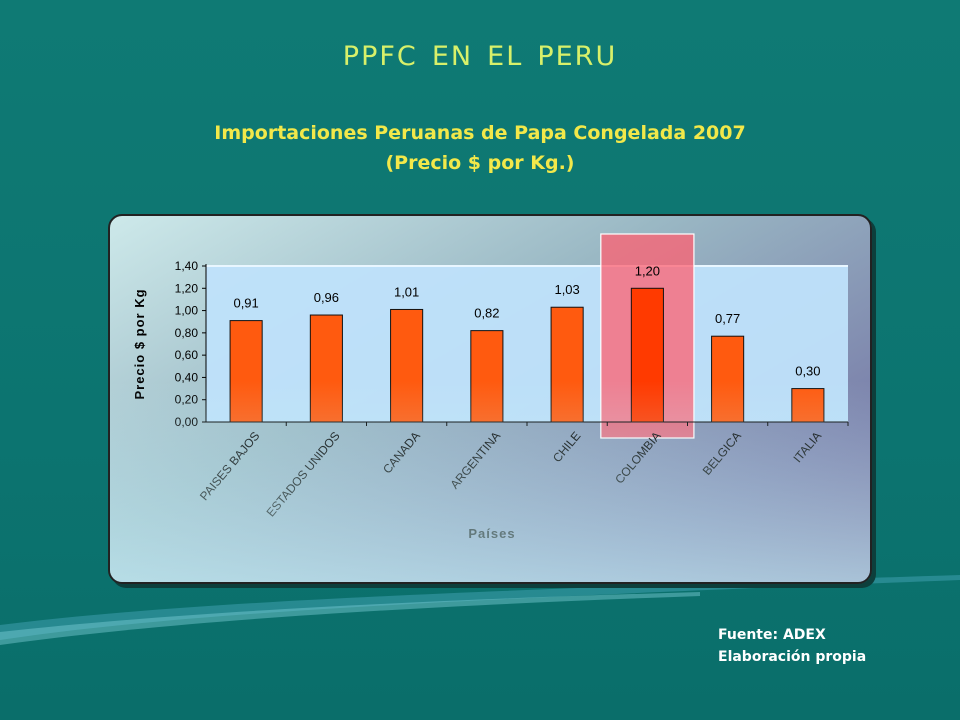 The height and width of the screenshot is (720, 960). Describe the element at coordinates (480, 163) in the screenshot. I see `subtitle-line-2: (Precio $ por Kg.)` at that location.